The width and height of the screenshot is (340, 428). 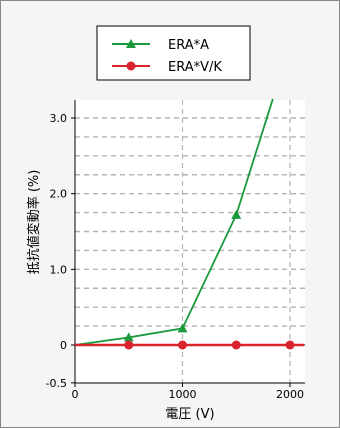 What do you see at coordinates (59, 118) in the screenshot?
I see `y-tick-label: 3.0` at bounding box center [59, 118].